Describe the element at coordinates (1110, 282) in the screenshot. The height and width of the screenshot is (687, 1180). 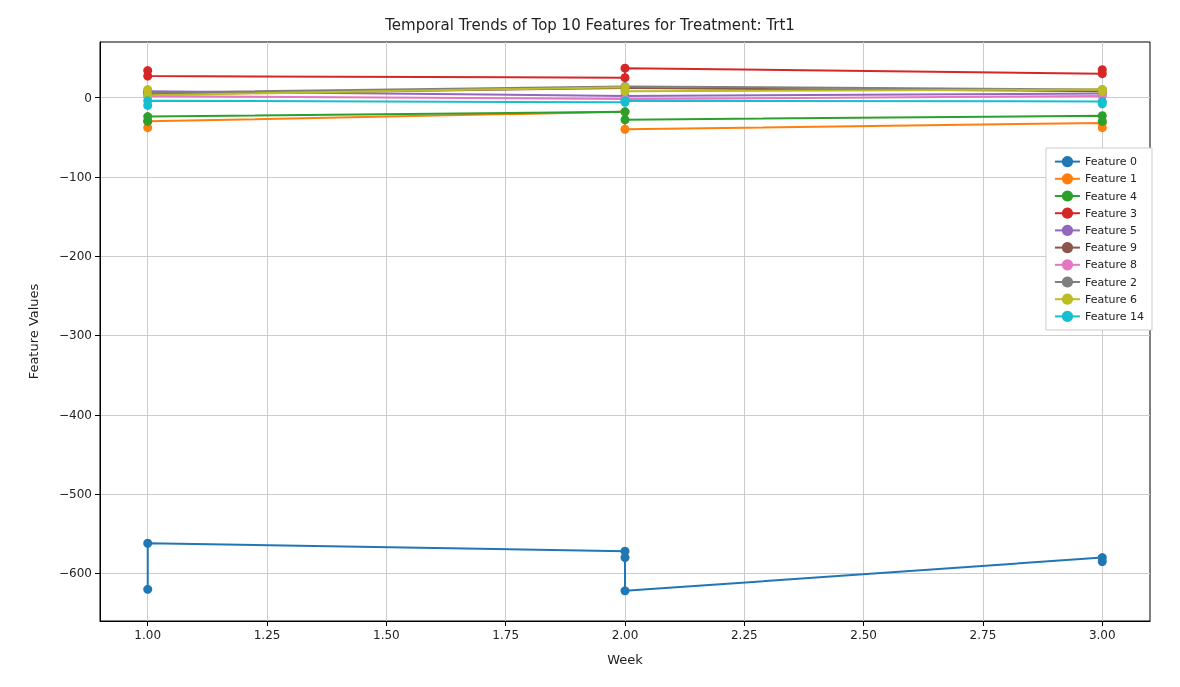
I see `legend-label: Feature 2` at that location.